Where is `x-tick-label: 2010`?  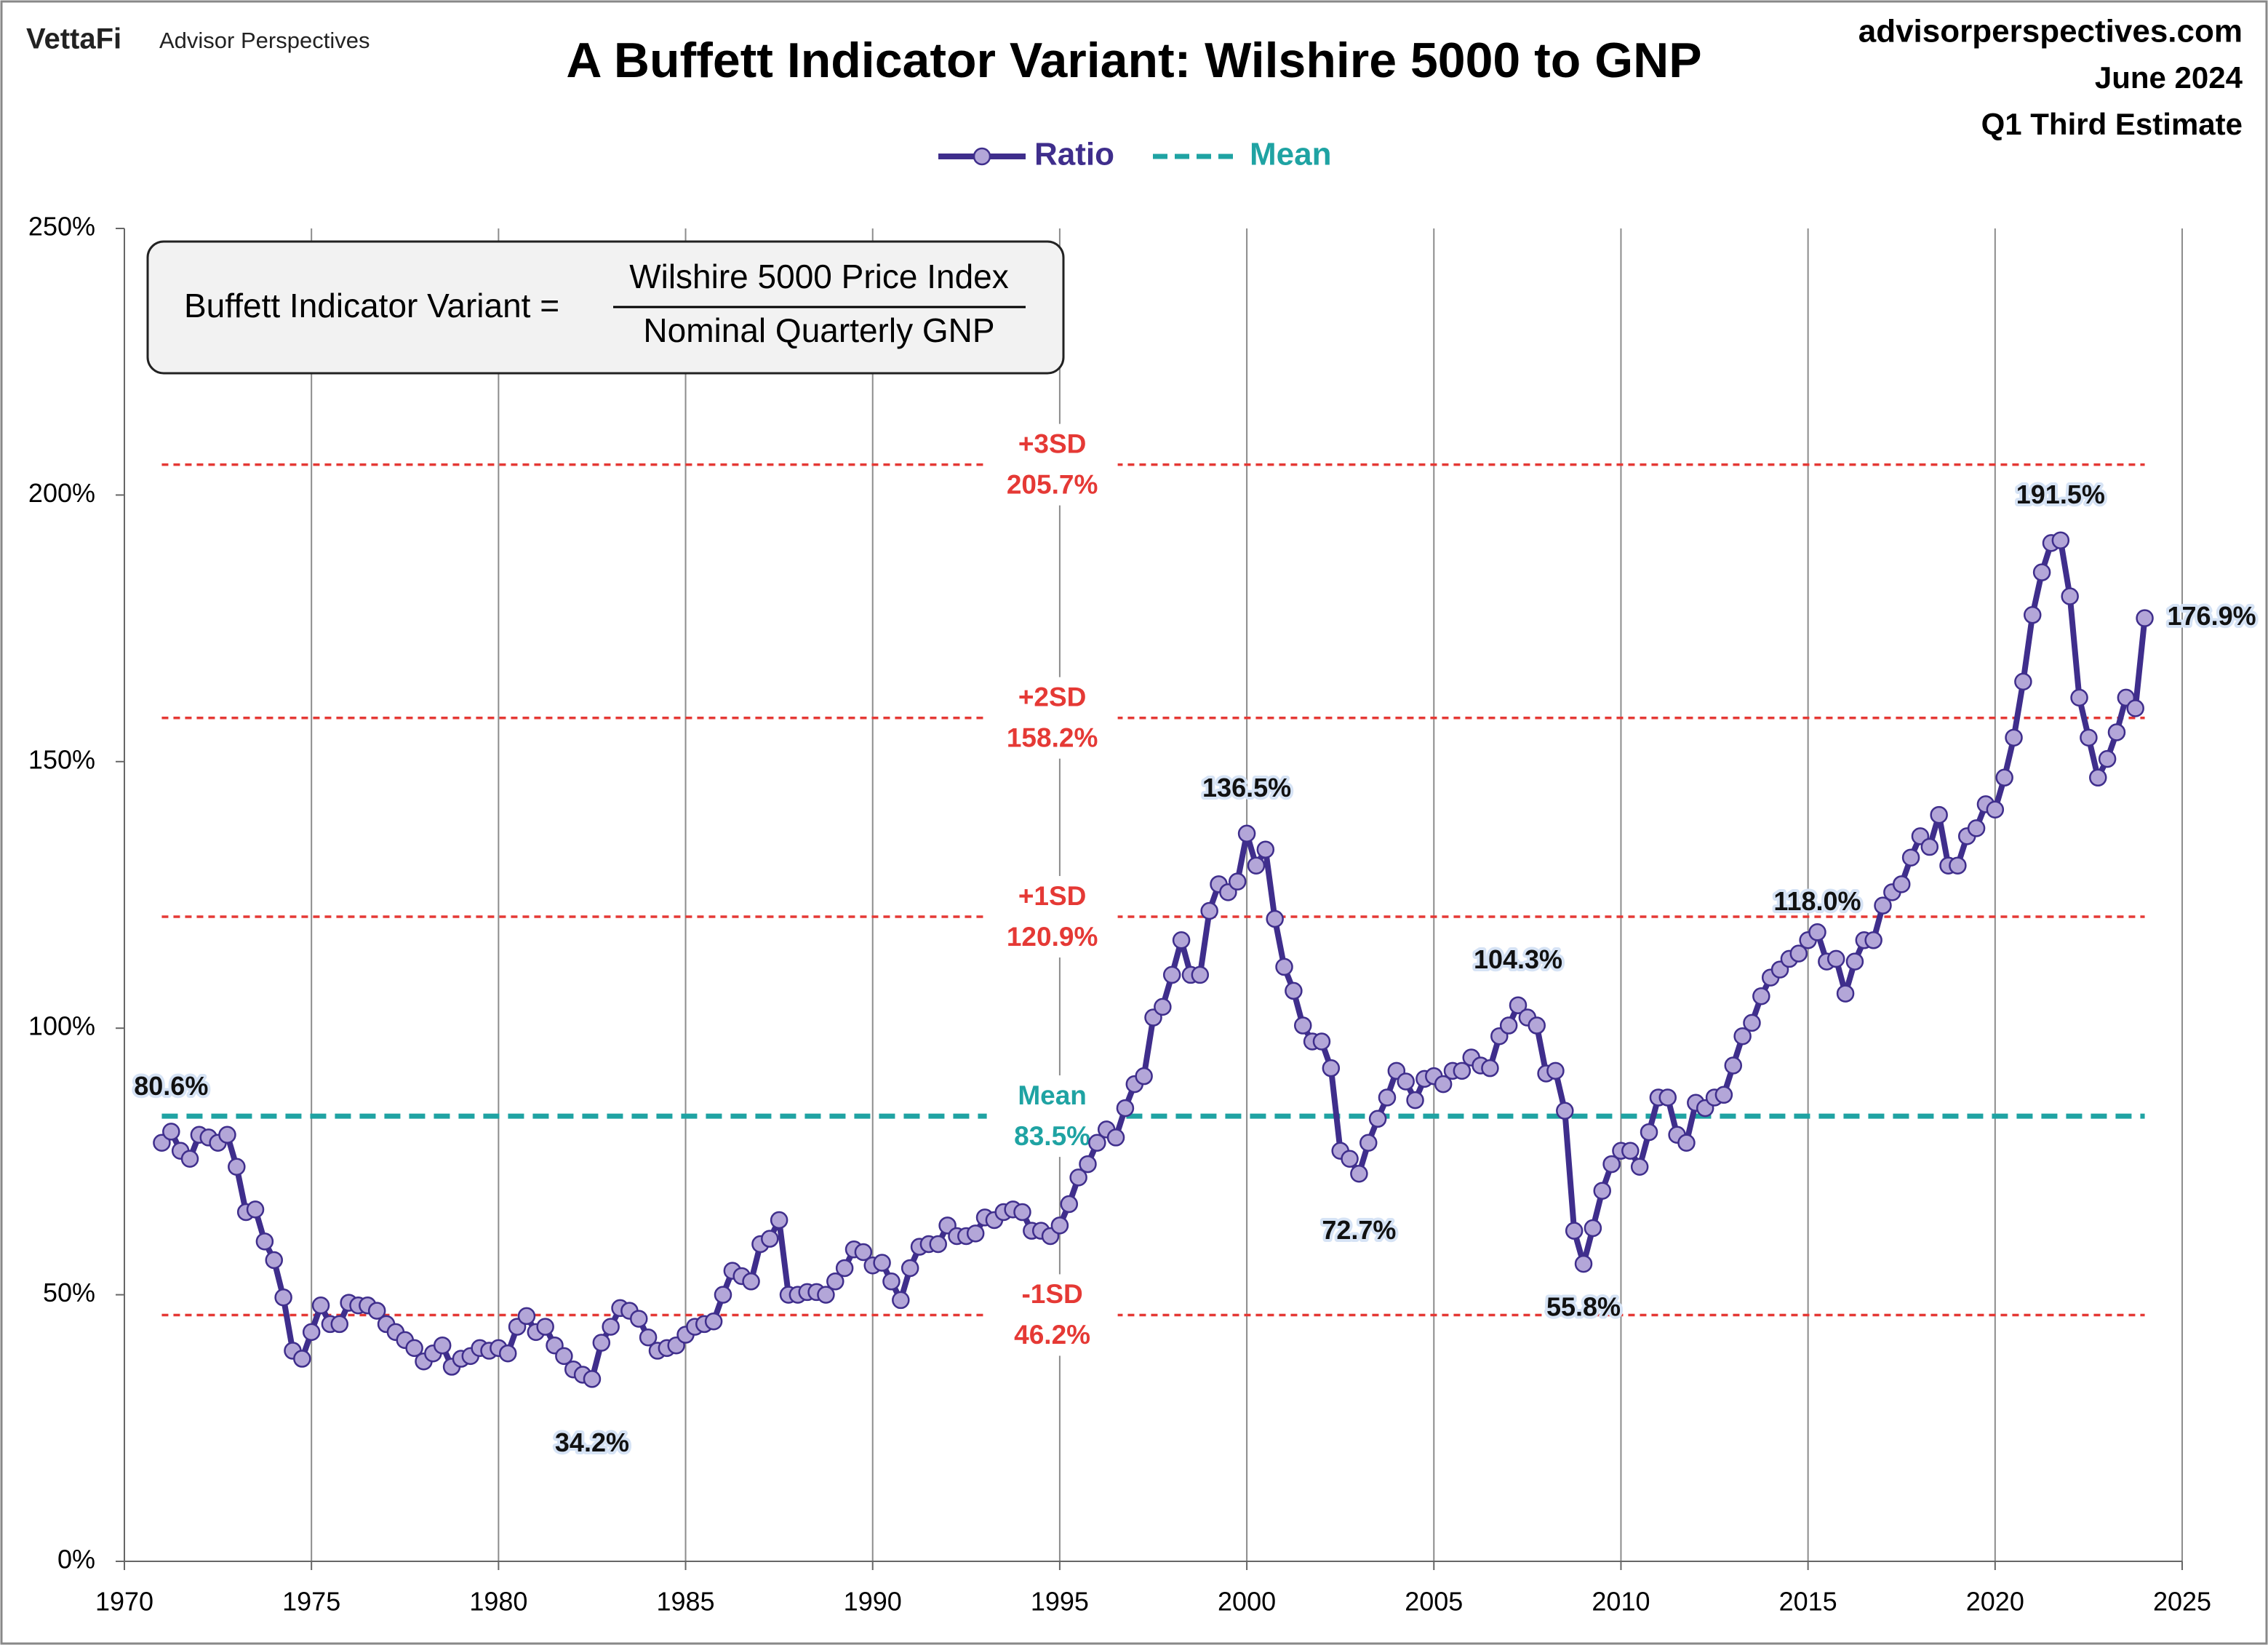
x-tick-label: 2010 is located at coordinates (1621, 1602).